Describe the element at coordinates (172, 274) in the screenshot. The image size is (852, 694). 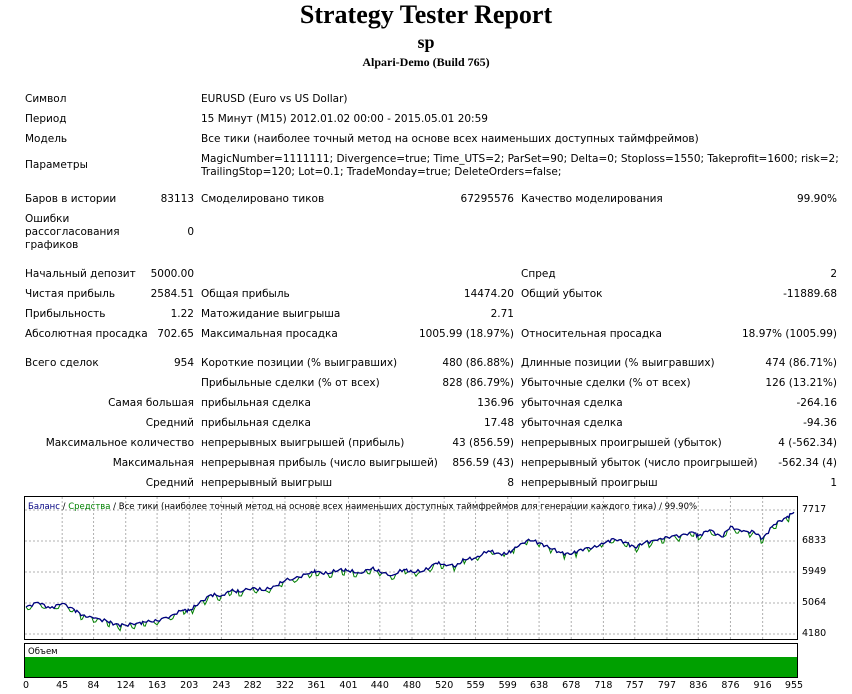
I see `deposit-value: 5000.00` at that location.